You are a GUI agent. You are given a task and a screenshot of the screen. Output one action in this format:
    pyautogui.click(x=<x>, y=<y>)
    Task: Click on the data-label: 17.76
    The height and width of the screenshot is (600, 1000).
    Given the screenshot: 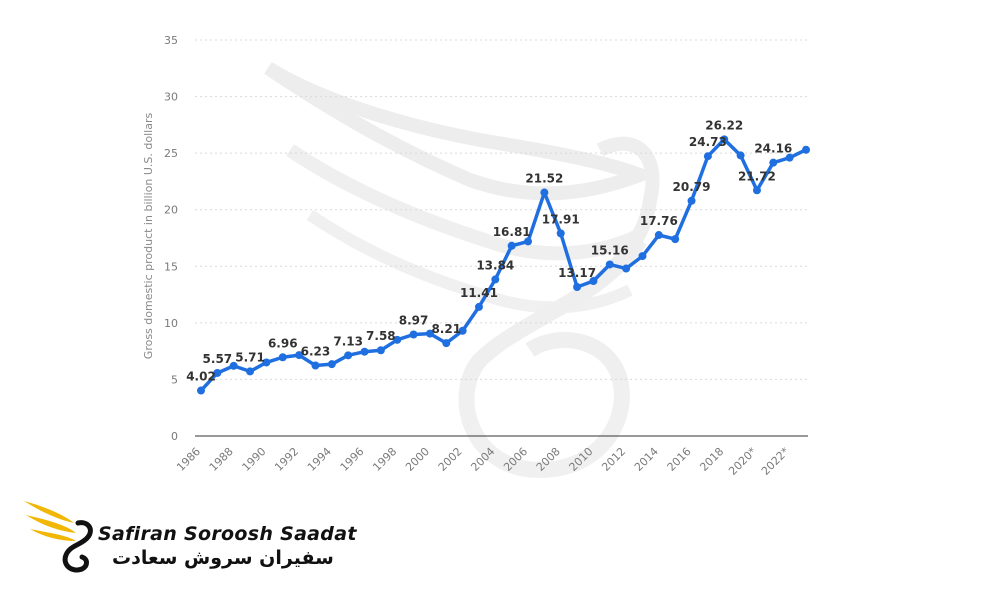 What is the action you would take?
    pyautogui.click(x=659, y=221)
    